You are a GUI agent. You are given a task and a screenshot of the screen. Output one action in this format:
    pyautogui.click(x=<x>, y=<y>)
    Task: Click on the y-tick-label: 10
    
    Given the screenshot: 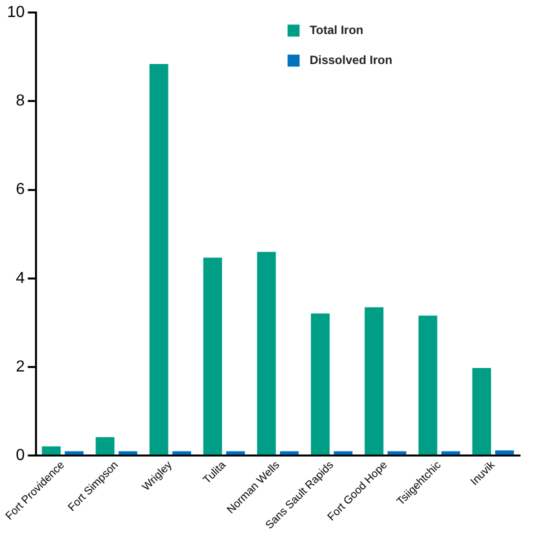 What is the action you would take?
    pyautogui.click(x=16, y=13)
    